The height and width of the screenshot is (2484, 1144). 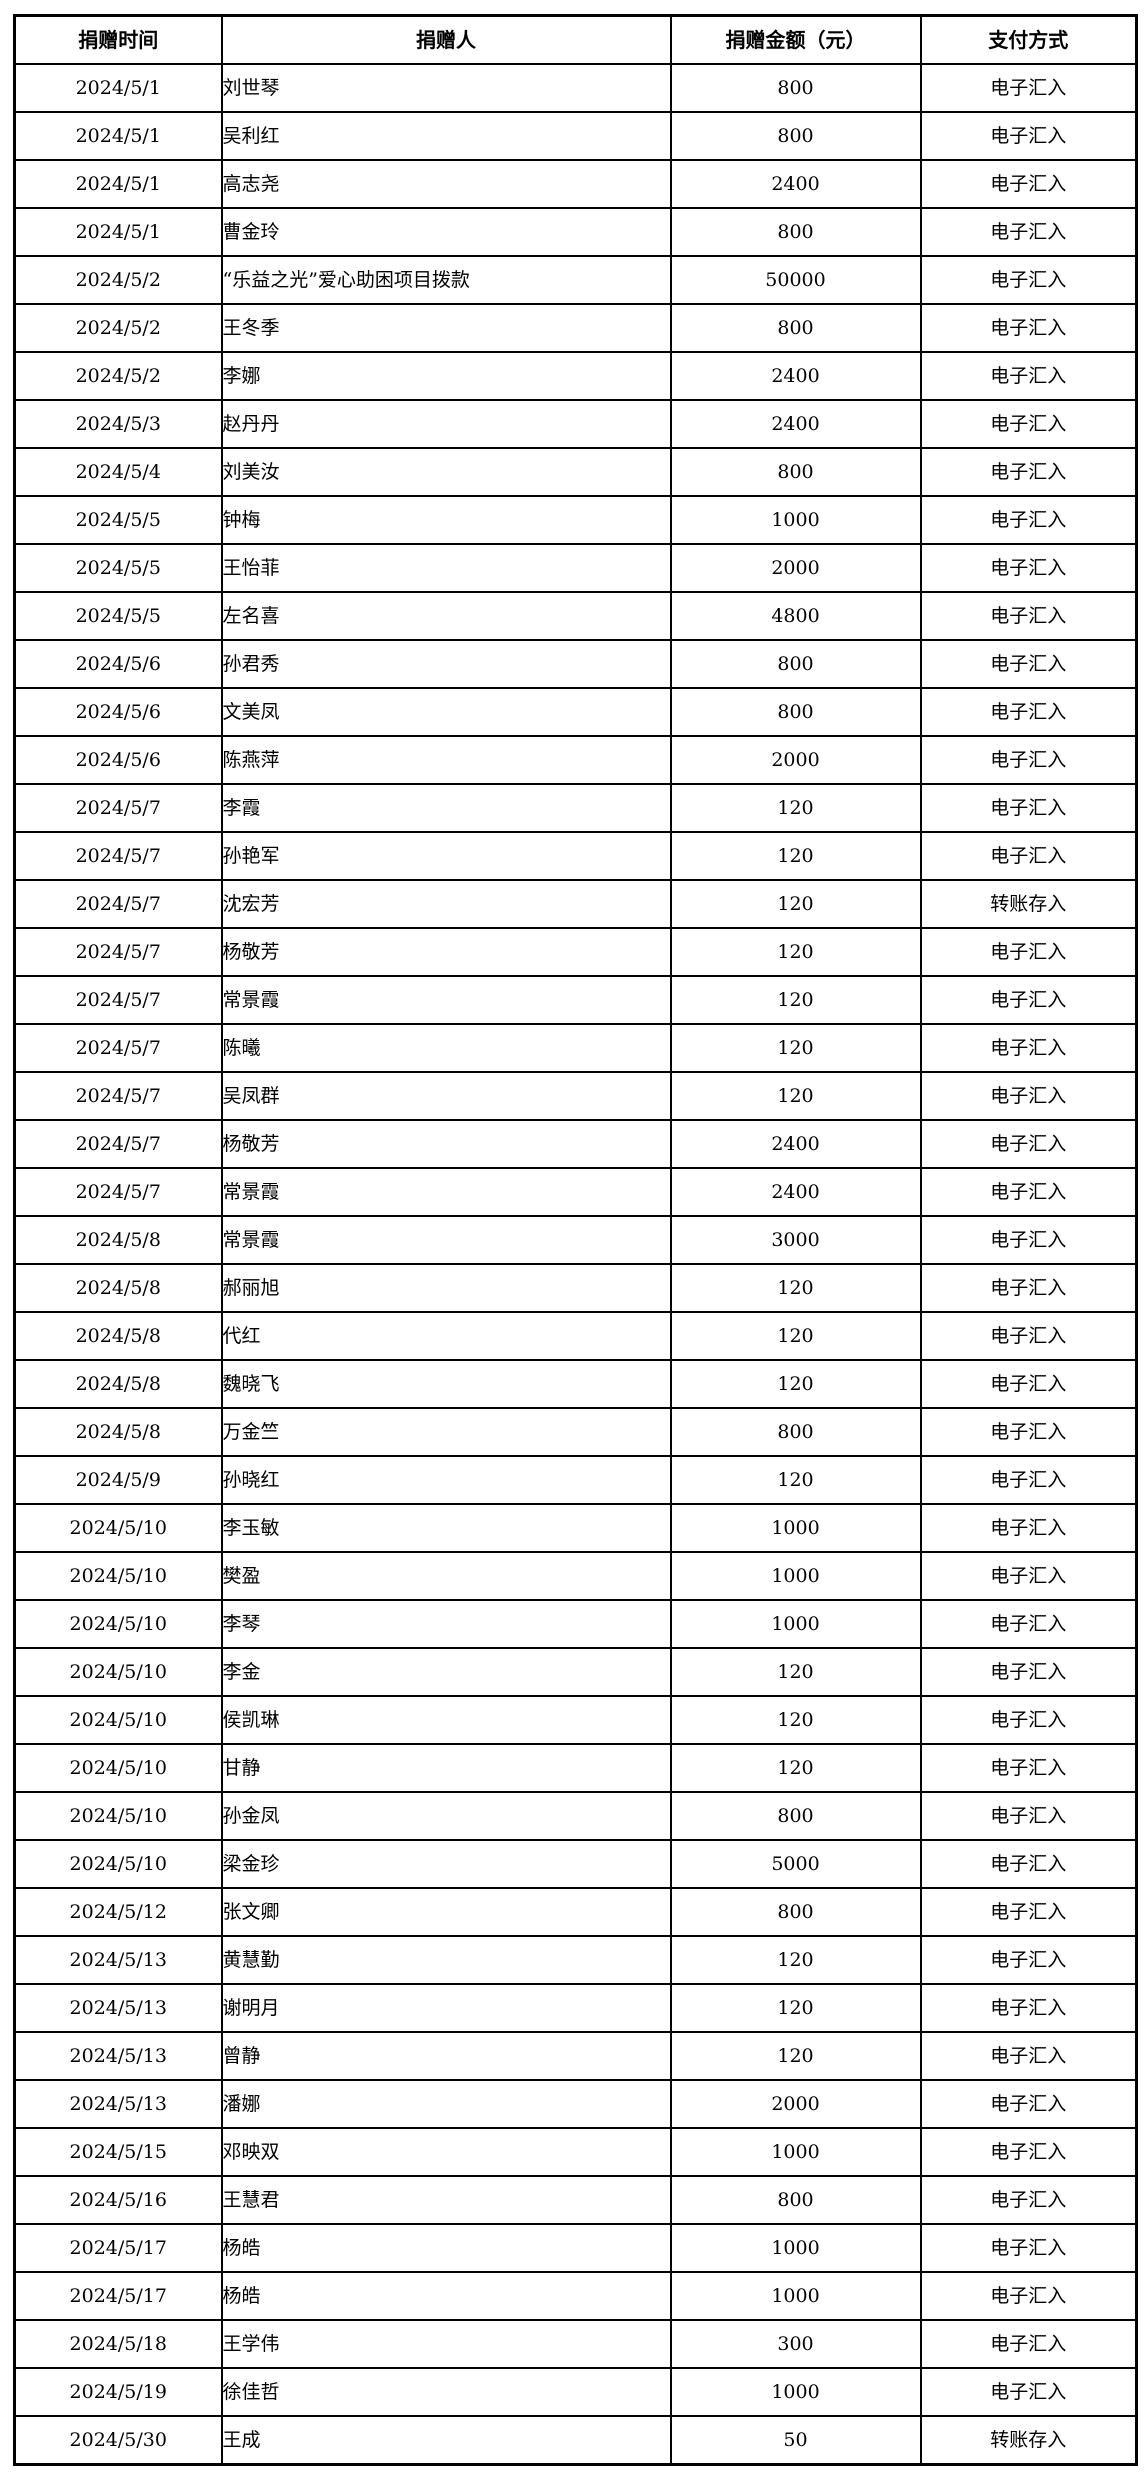 I want to click on cell-donor: 甘静, so click(x=446, y=1768).